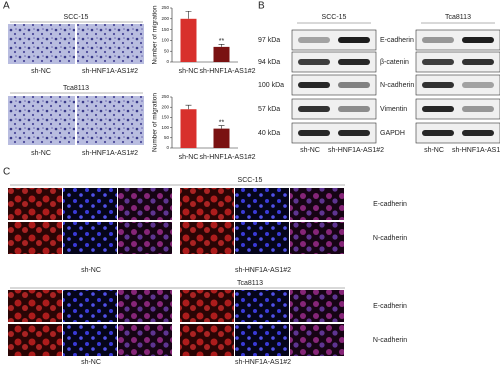 This screenshot has width=500, height=369. What do you see at coordinates (269, 62) in the screenshot?
I see `size-marker: 94 kDa` at bounding box center [269, 62].